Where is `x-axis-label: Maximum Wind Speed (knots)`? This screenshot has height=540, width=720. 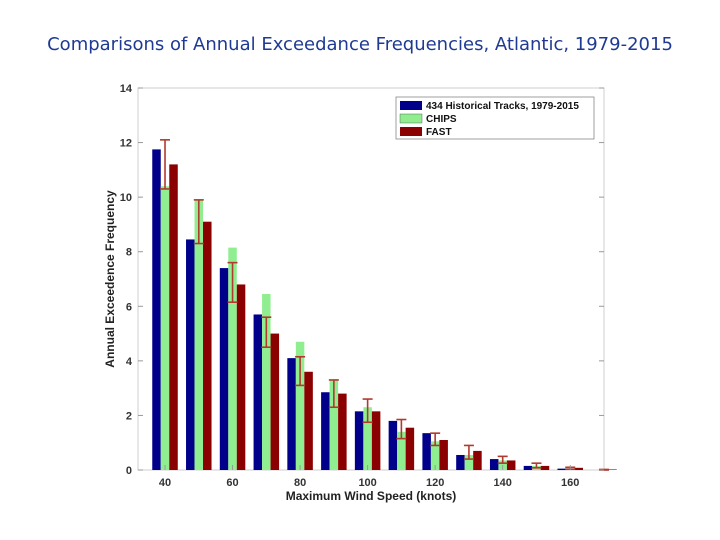
x-axis-label: Maximum Wind Speed (knots) is located at coordinates (371, 496).